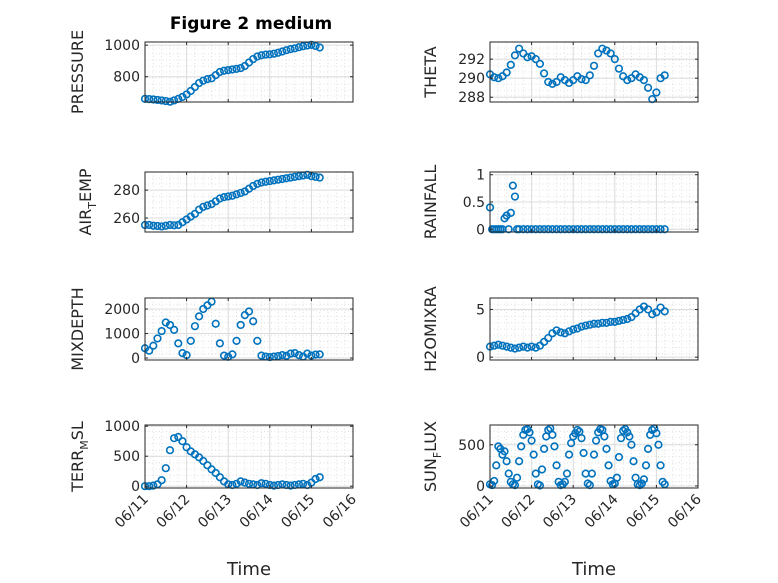  What do you see at coordinates (77, 430) in the screenshot?
I see `y-axis-label-tail: SL` at bounding box center [77, 430].